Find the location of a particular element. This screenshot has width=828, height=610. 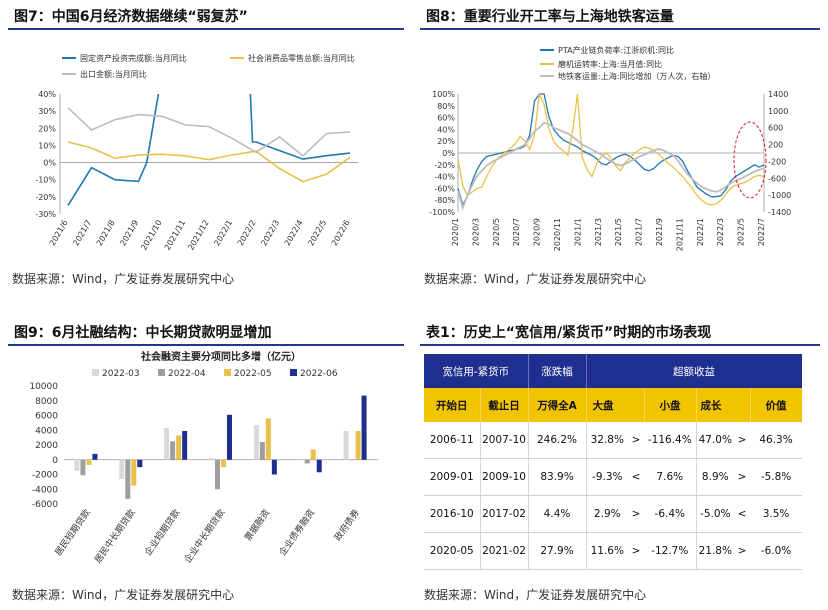

cell-value: 46.3% is located at coordinates (776, 440).